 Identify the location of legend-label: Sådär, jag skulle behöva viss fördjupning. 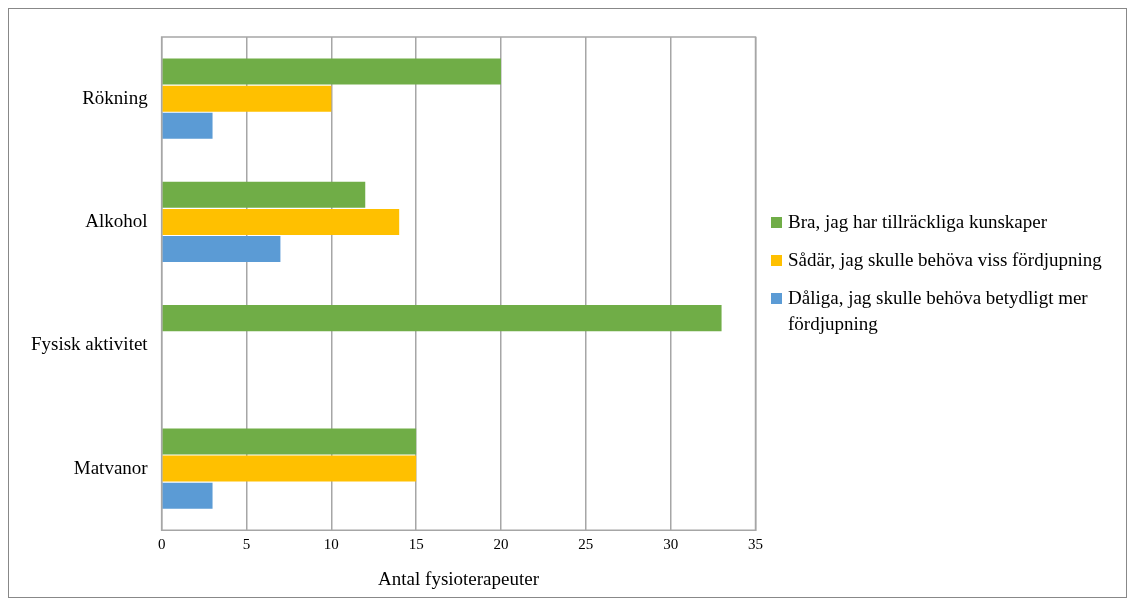
(945, 260).